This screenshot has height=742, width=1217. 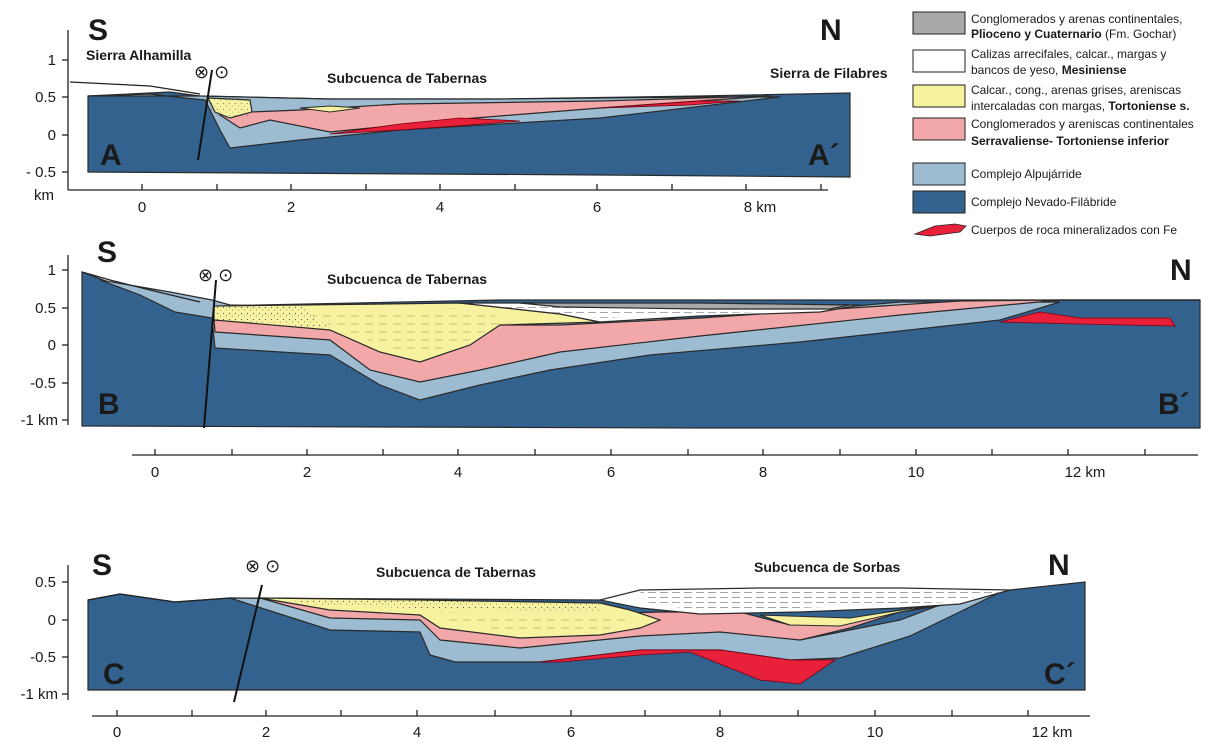 I want to click on legend-swatch-tortoniense, so click(x=939, y=96).